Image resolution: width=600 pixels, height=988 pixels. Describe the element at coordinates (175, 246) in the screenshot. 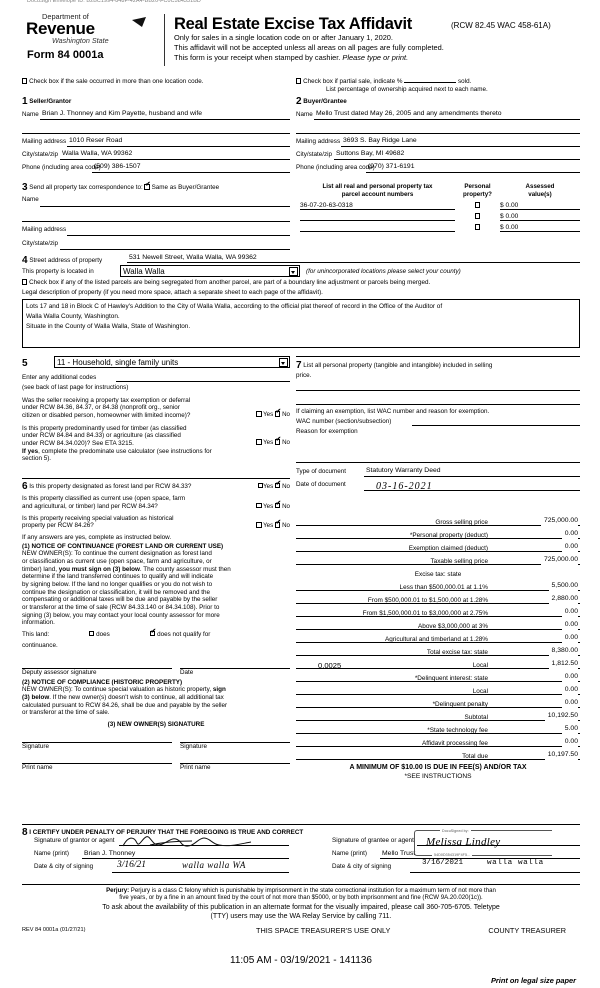

I see `corr-city-input` at that location.